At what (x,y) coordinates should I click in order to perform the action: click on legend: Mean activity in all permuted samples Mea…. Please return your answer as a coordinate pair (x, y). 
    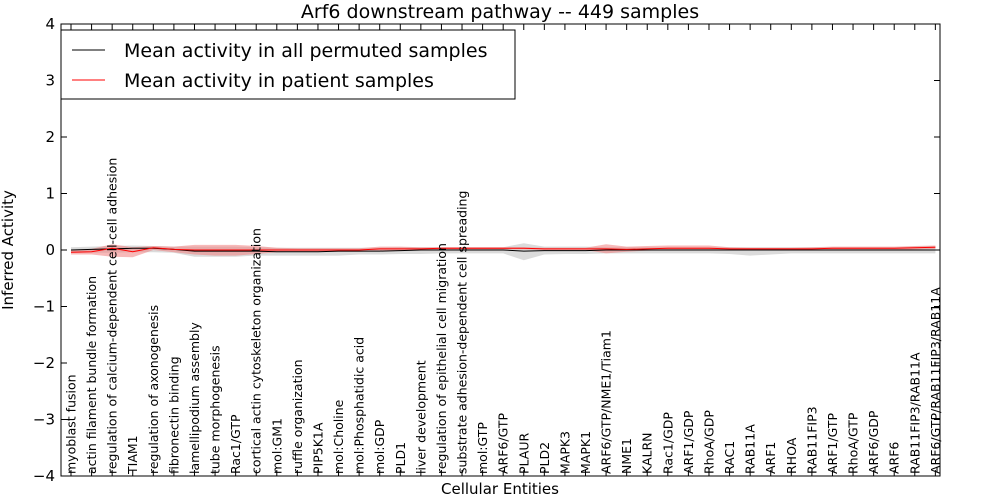
    Looking at the image, I should click on (288, 64).